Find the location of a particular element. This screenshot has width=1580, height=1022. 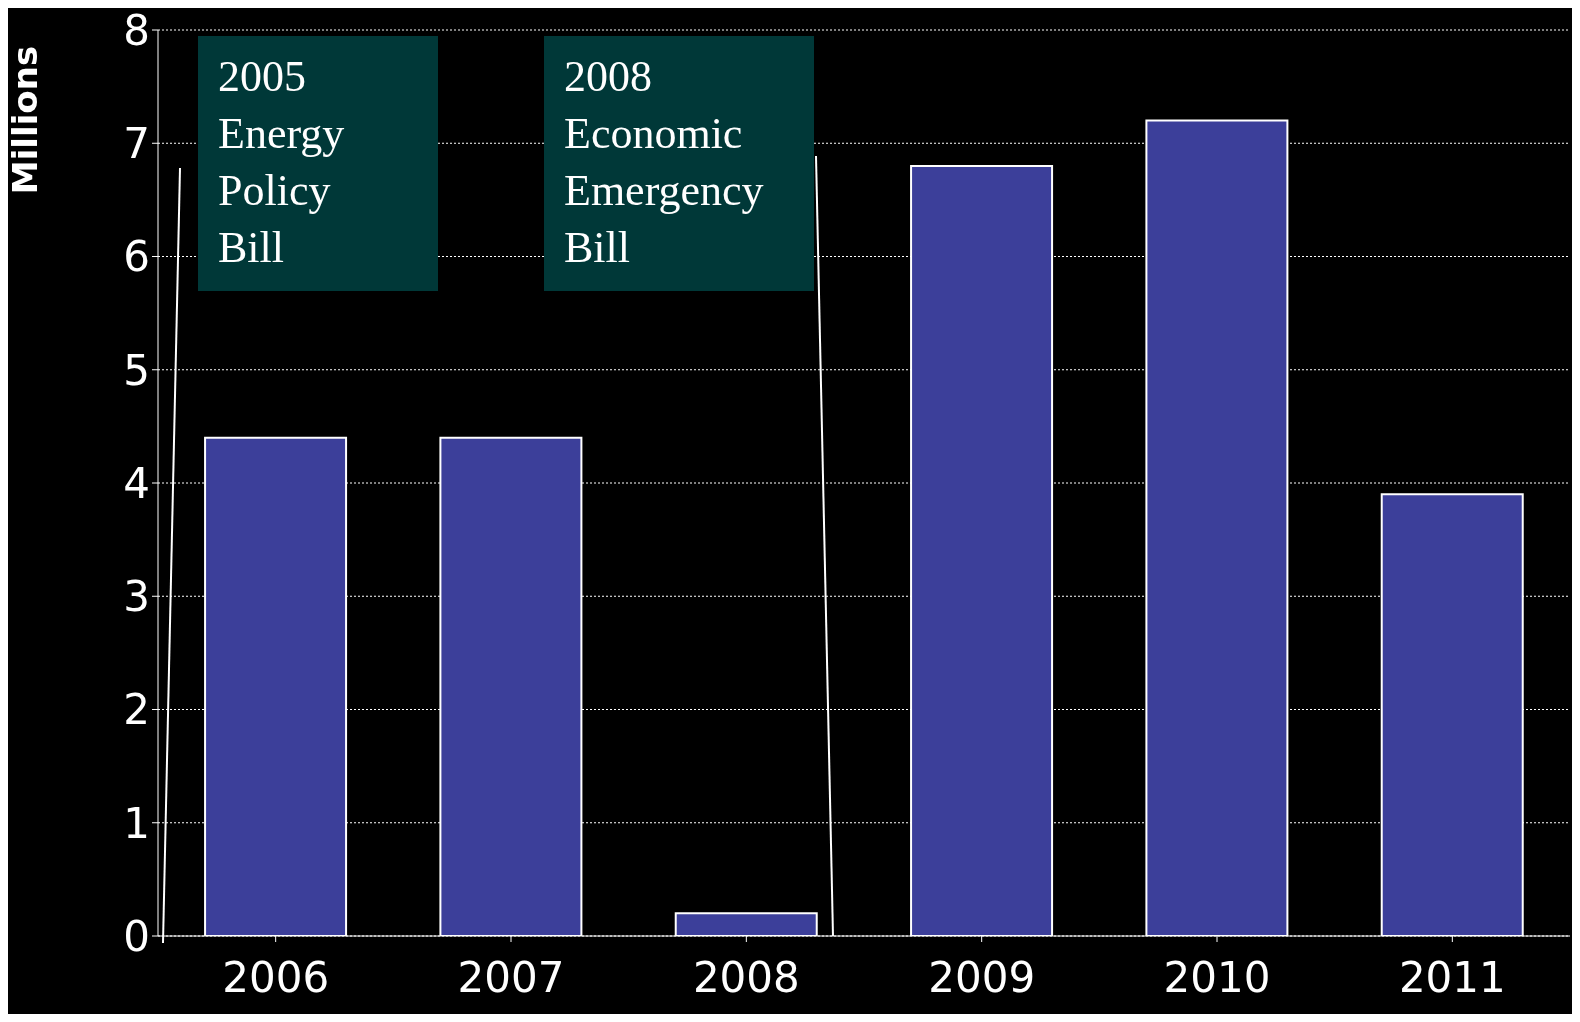

annotation: 2008 Economic Emergency Bill is located at coordinates (664, 162).